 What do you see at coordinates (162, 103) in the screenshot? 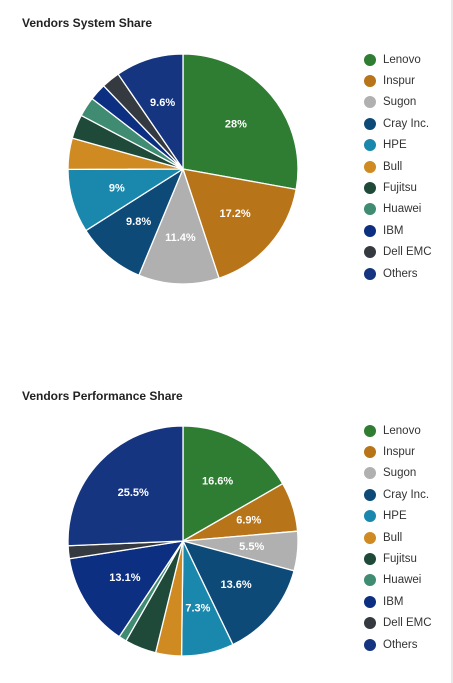
I see `slice-label-others: 9.6%` at bounding box center [162, 103].